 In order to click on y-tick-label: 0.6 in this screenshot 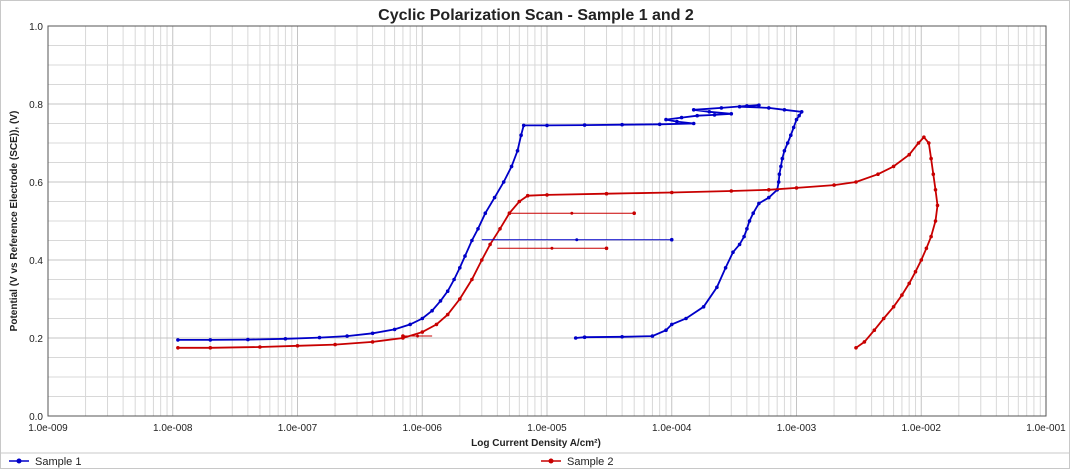, I will do `click(36, 183)`.